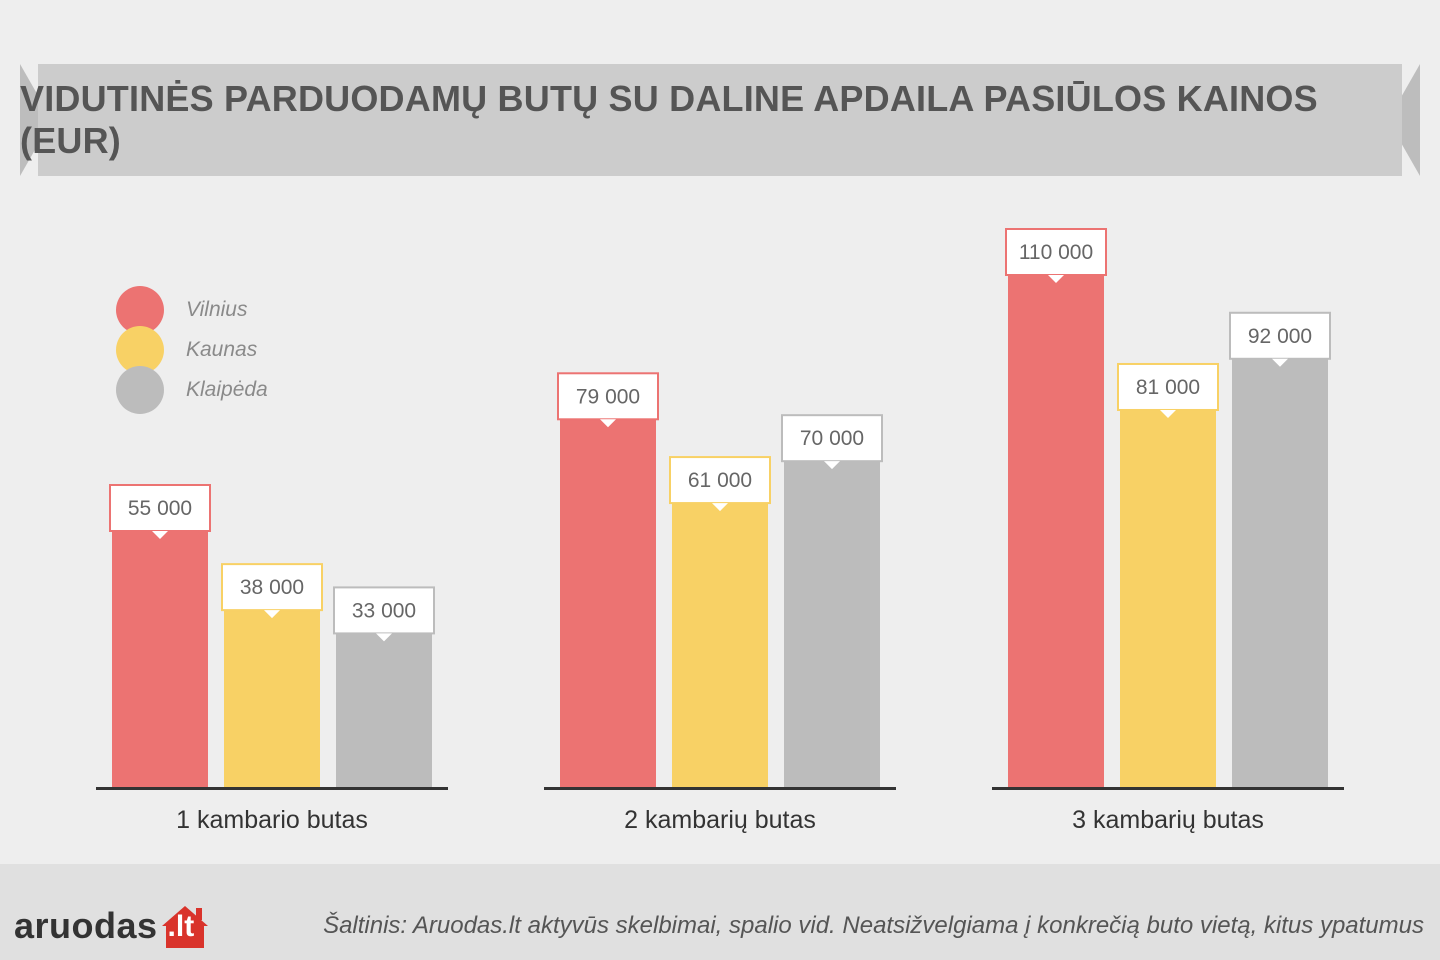  I want to click on value-label: 61 000, so click(720, 480).